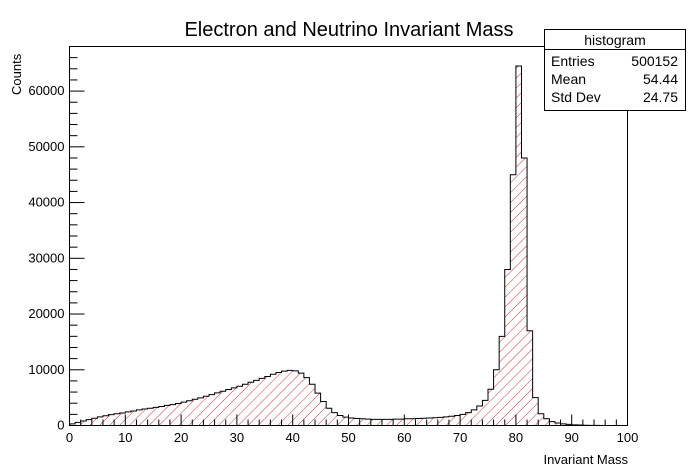 This screenshot has height=473, width=698. I want to click on x-axis-label: Invariant Mass, so click(585, 459).